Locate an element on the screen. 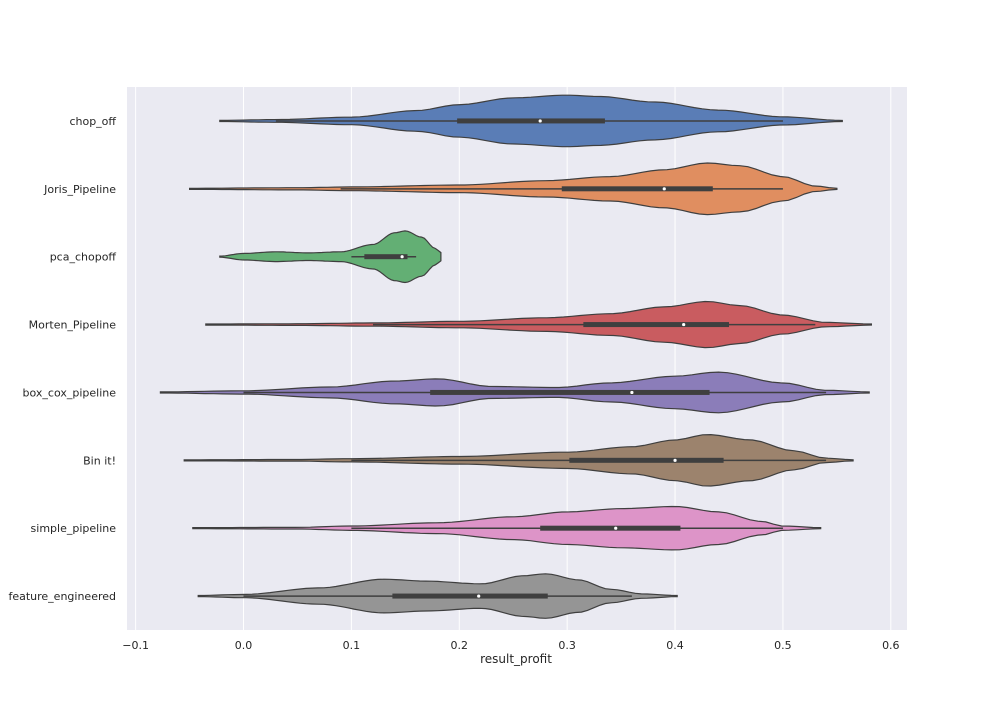 This screenshot has width=1008, height=720. y-tick-label: feature_engineered is located at coordinates (62, 596).